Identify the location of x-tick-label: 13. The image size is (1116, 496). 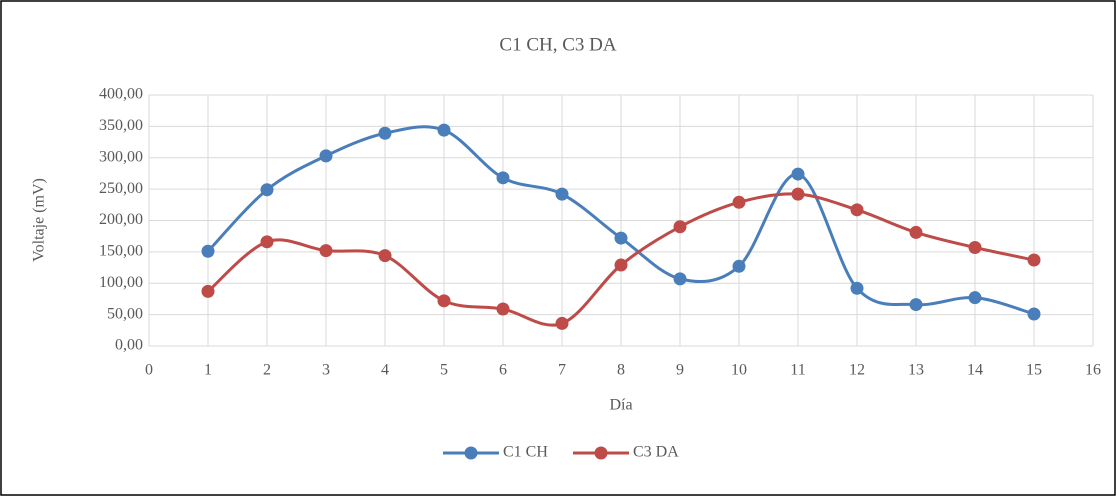
(916, 370).